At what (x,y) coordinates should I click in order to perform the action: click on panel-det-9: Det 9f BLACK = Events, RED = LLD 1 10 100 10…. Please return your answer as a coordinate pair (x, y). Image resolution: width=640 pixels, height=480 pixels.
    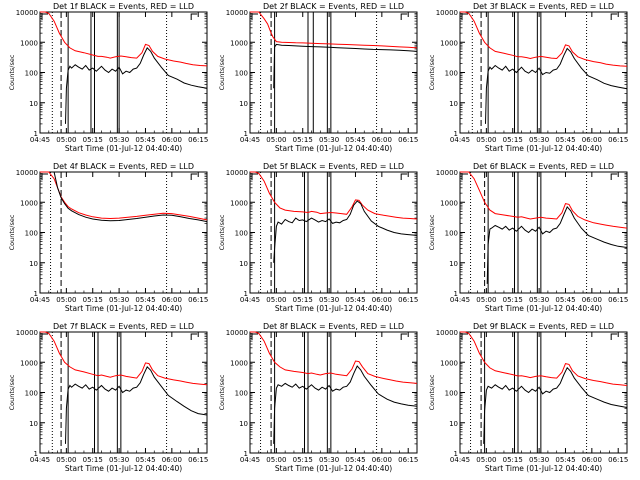
    Looking at the image, I should click on (528, 397).